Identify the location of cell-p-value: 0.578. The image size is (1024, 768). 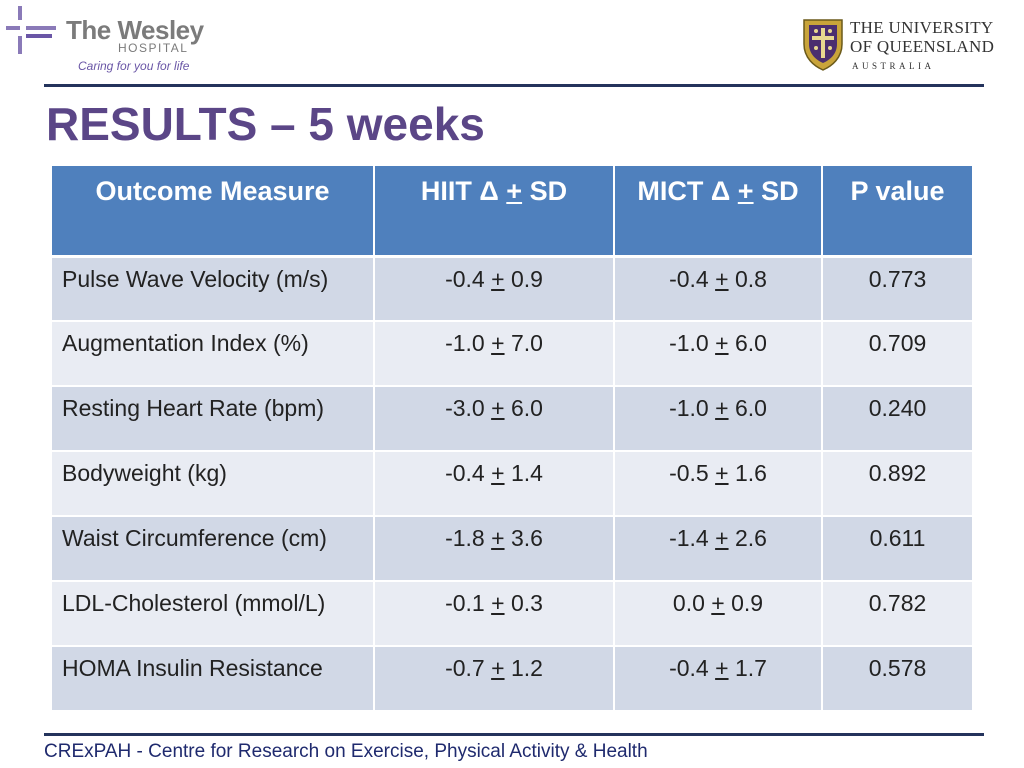
(897, 679).